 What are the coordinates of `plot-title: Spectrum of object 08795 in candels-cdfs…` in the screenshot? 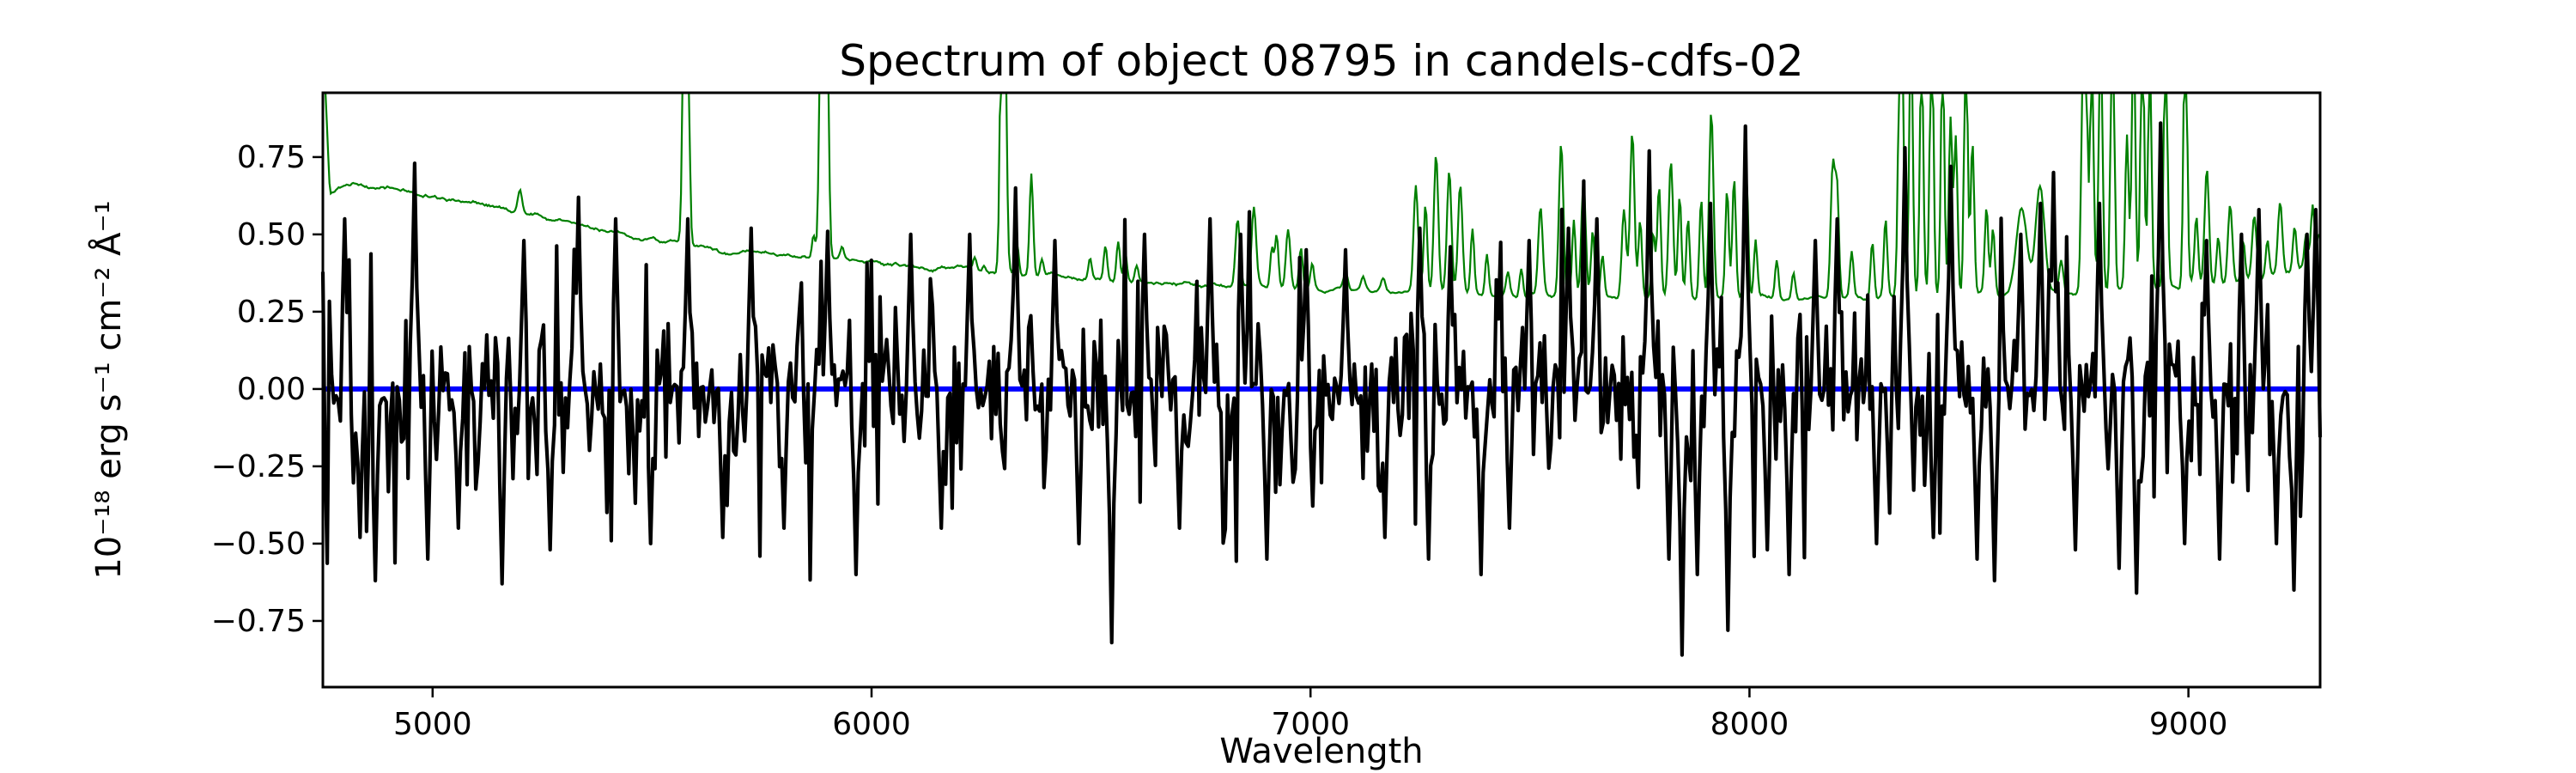 It's located at (1321, 61).